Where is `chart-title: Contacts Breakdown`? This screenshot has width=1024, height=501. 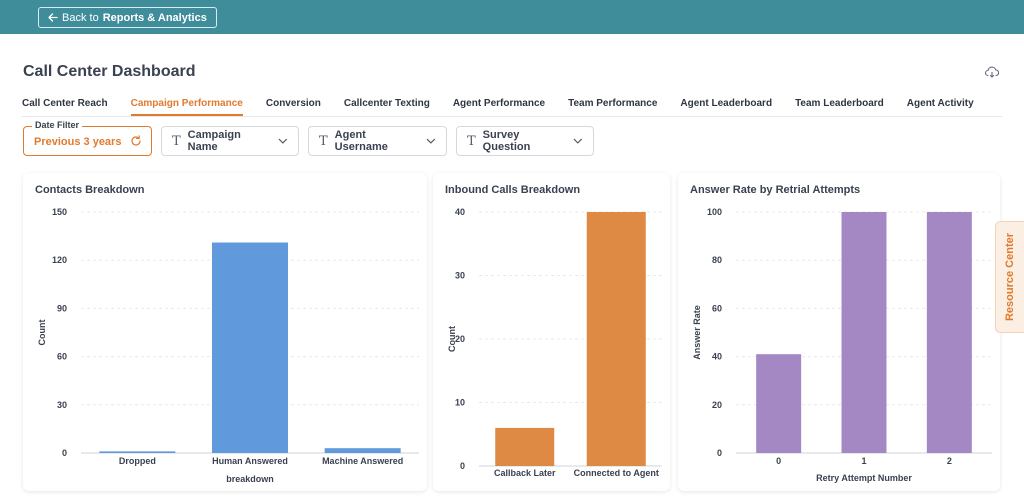
chart-title: Contacts Breakdown is located at coordinates (90, 190).